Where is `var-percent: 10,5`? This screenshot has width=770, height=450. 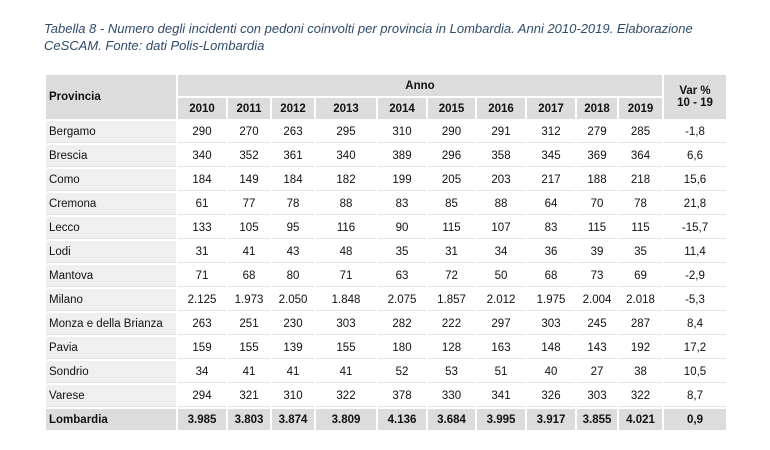 var-percent: 10,5 is located at coordinates (695, 372).